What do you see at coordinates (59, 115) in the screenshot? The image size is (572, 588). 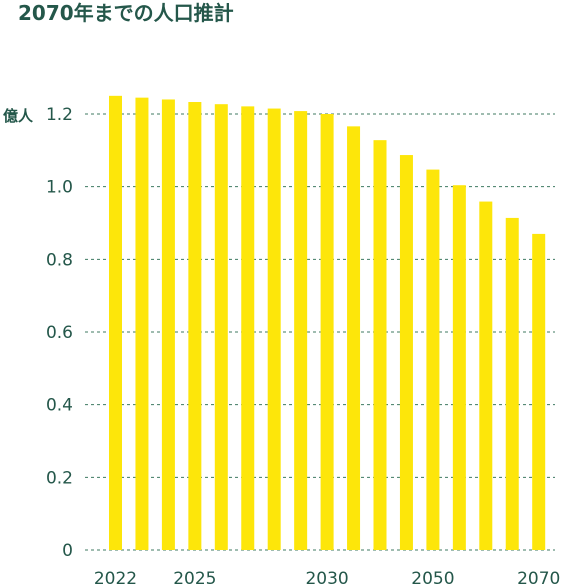 I see `y-tick-label: 1.2` at bounding box center [59, 115].